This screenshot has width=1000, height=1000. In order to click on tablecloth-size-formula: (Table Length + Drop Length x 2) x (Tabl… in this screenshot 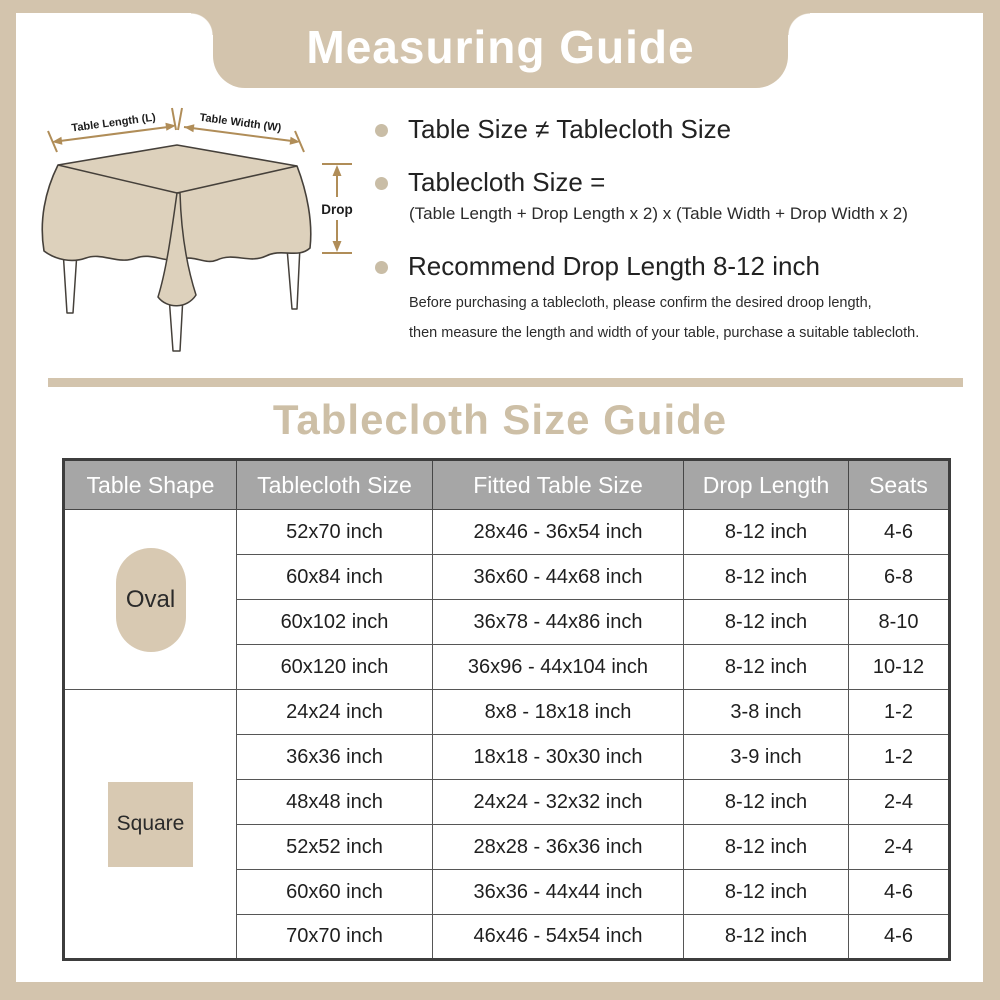, I will do `click(658, 213)`.